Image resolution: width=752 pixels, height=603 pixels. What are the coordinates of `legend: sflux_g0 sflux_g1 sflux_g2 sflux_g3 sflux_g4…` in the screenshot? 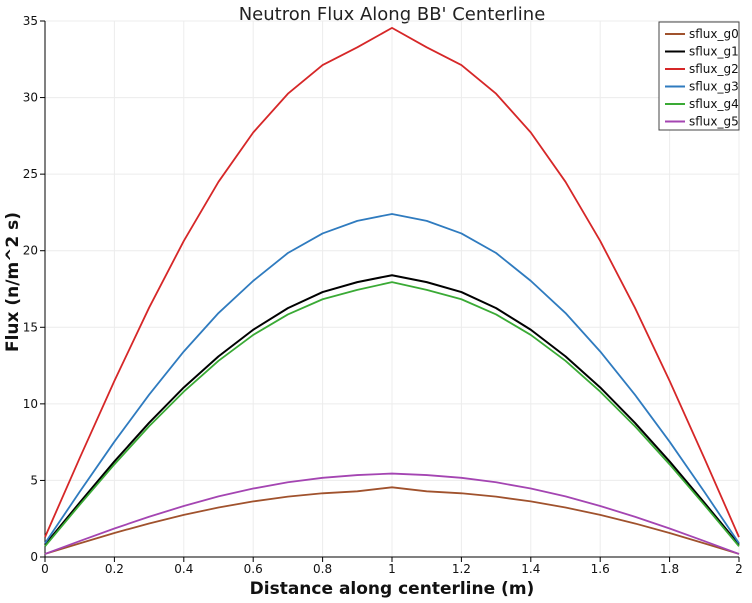 It's located at (699, 76).